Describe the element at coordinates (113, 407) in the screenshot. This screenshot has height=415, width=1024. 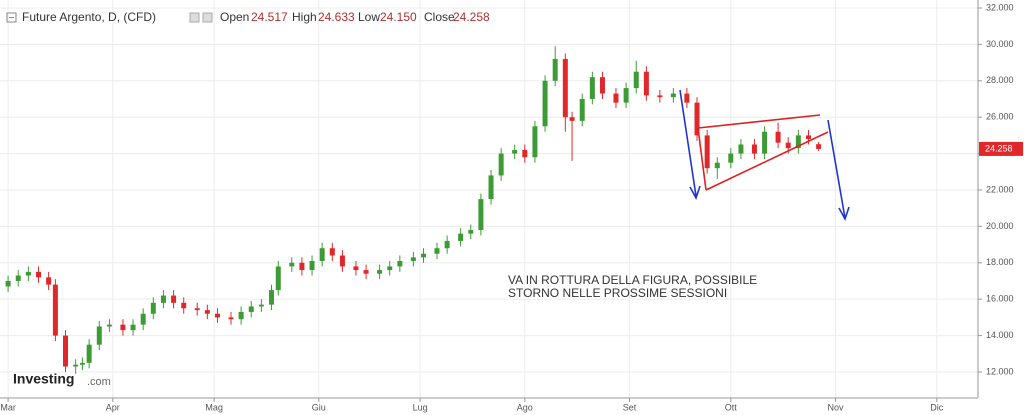
I see `x-tick-label: Apr` at that location.